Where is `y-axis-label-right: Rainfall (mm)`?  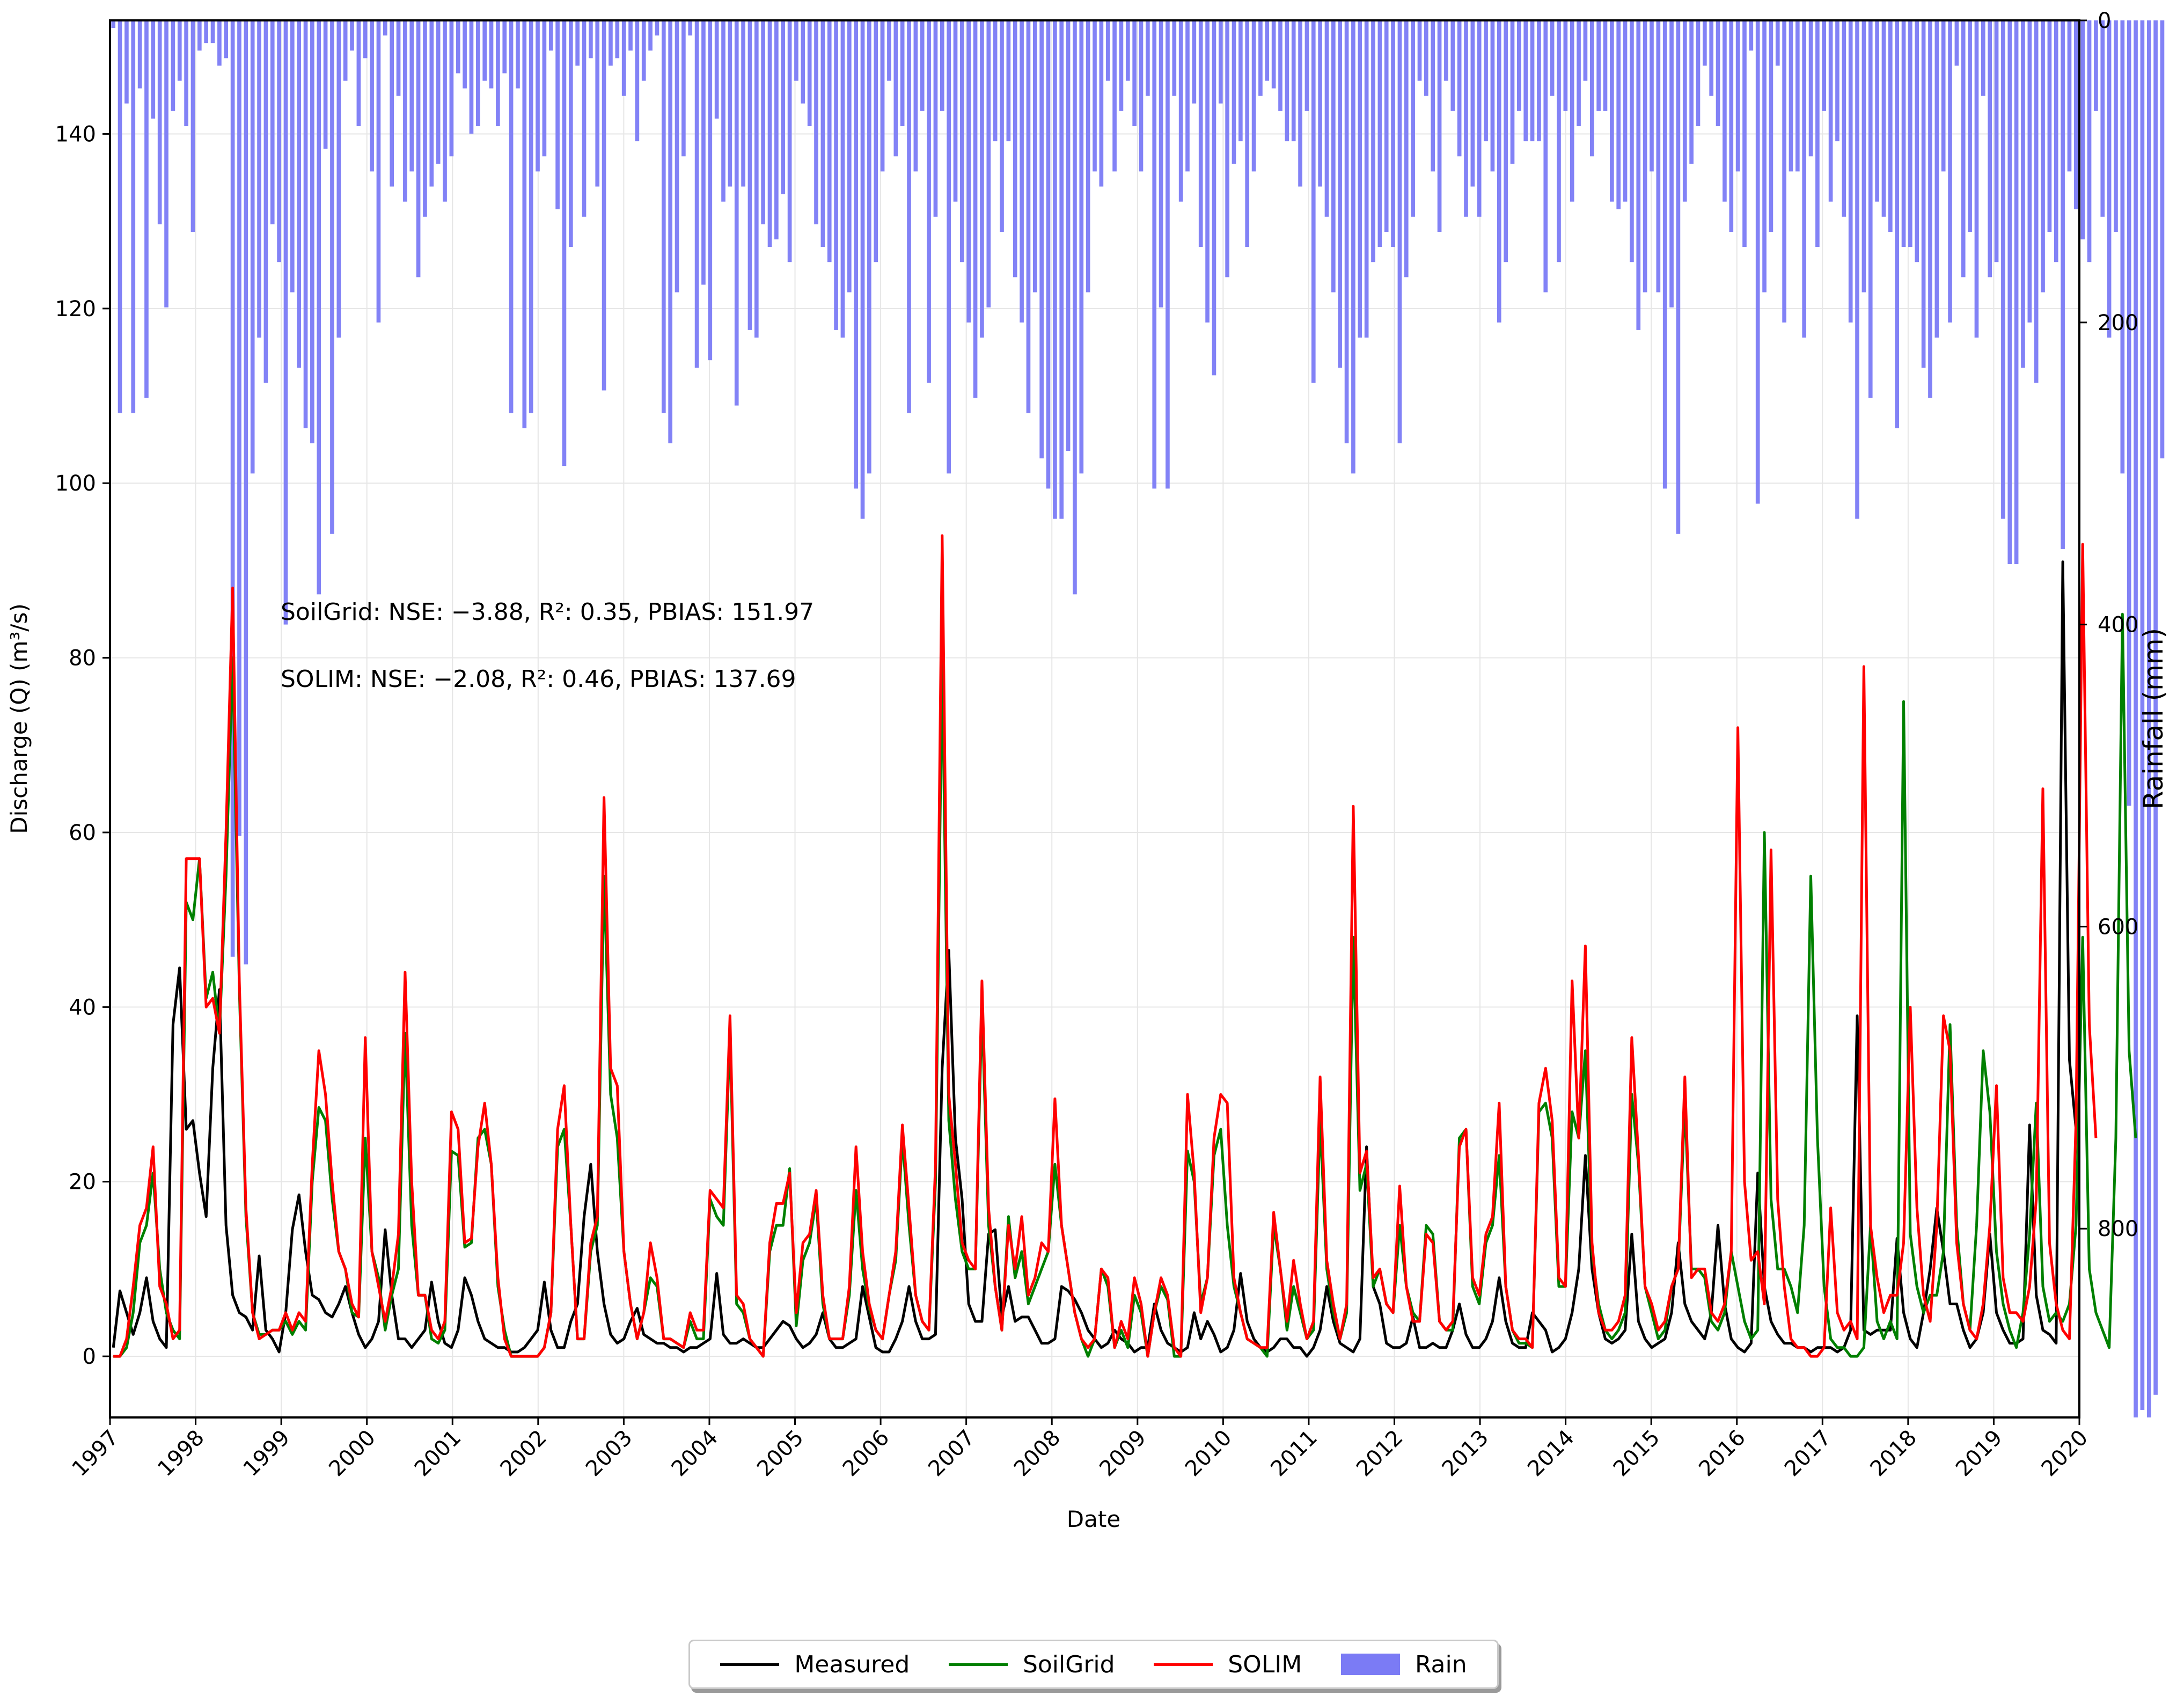 y-axis-label-right: Rainfall (mm) is located at coordinates (2153, 718).